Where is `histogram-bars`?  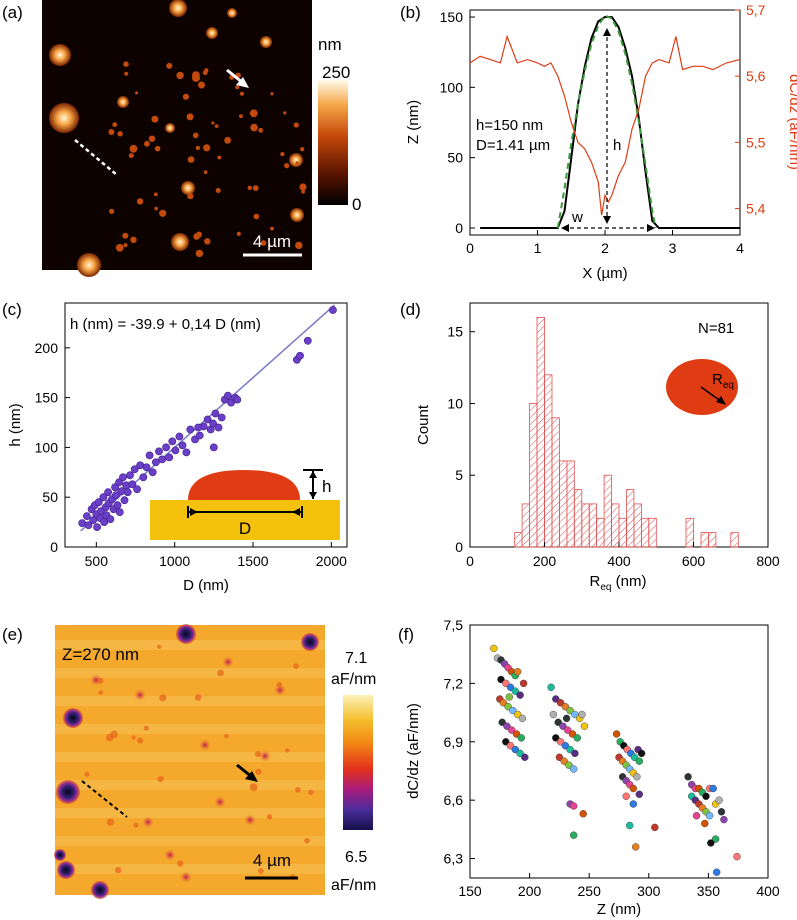
histogram-bars is located at coordinates (626, 432).